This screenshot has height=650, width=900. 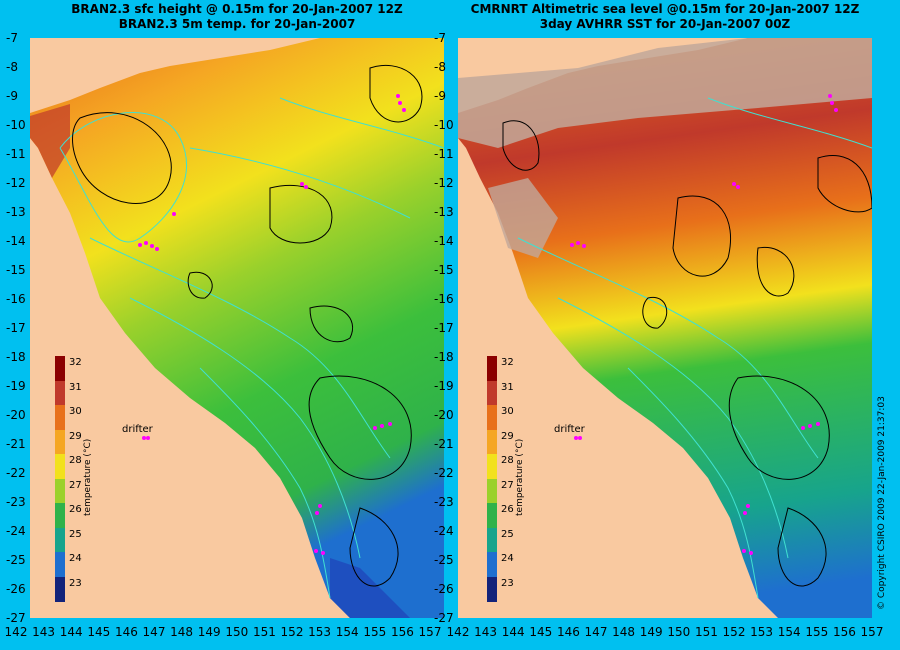 I want to click on latitude-label: -22, so click(x=16, y=473).